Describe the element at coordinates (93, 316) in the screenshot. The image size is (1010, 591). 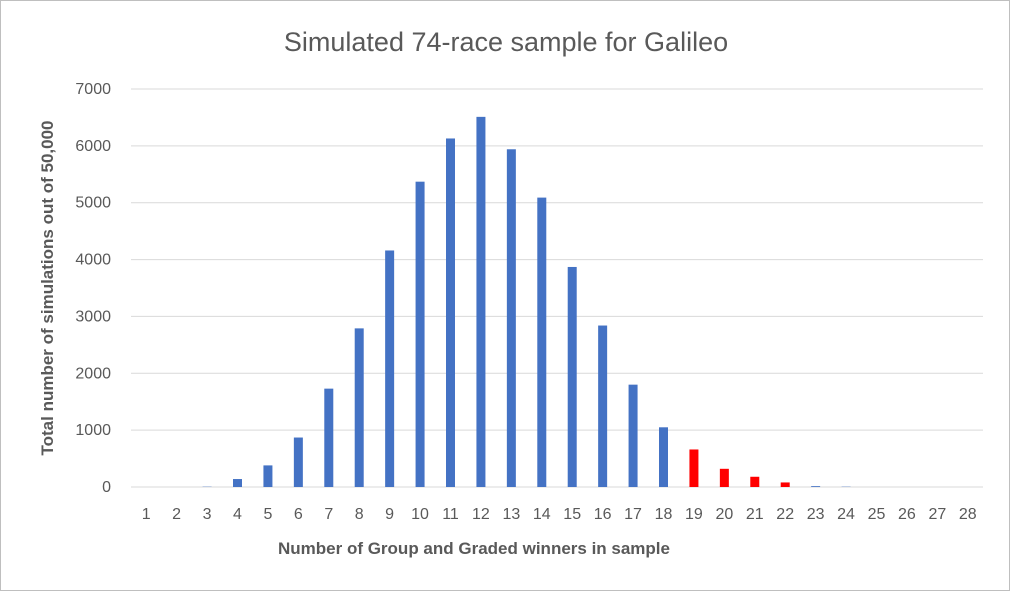
I see `y-tick-label: 3000` at that location.